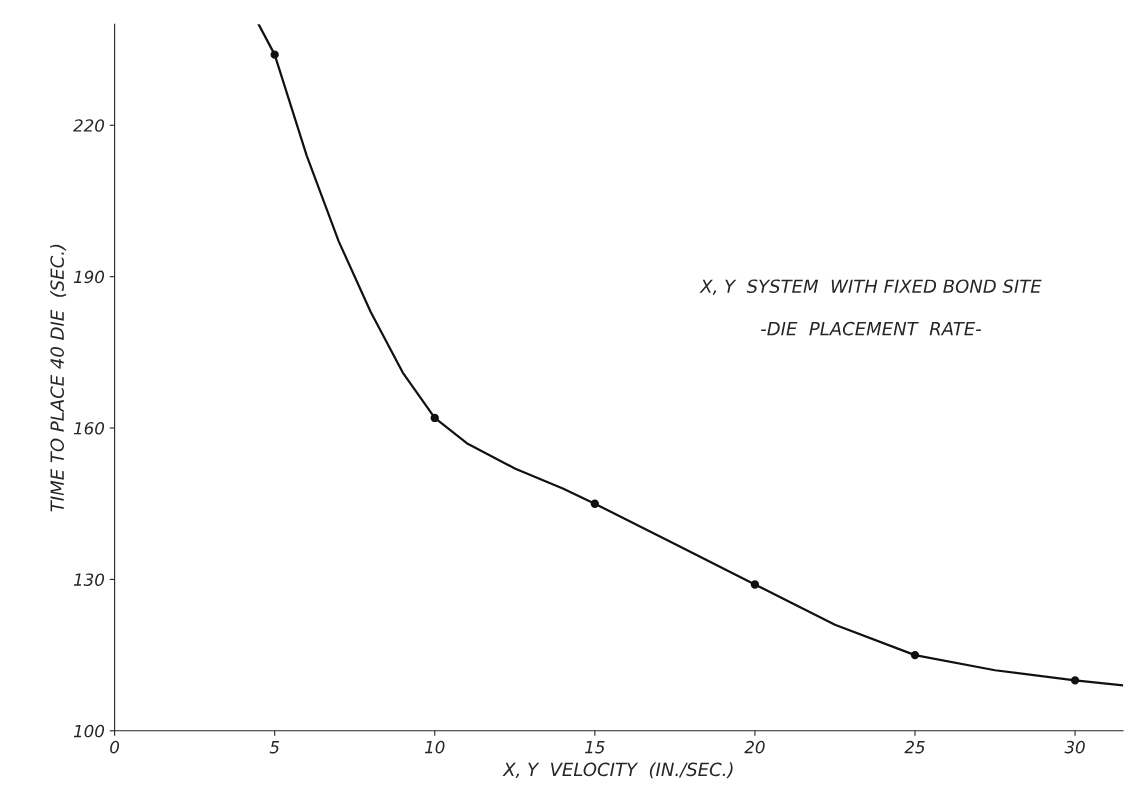 The height and width of the screenshot is (812, 1146). Describe the element at coordinates (434, 747) in the screenshot. I see `x-tick-label: 10` at that location.